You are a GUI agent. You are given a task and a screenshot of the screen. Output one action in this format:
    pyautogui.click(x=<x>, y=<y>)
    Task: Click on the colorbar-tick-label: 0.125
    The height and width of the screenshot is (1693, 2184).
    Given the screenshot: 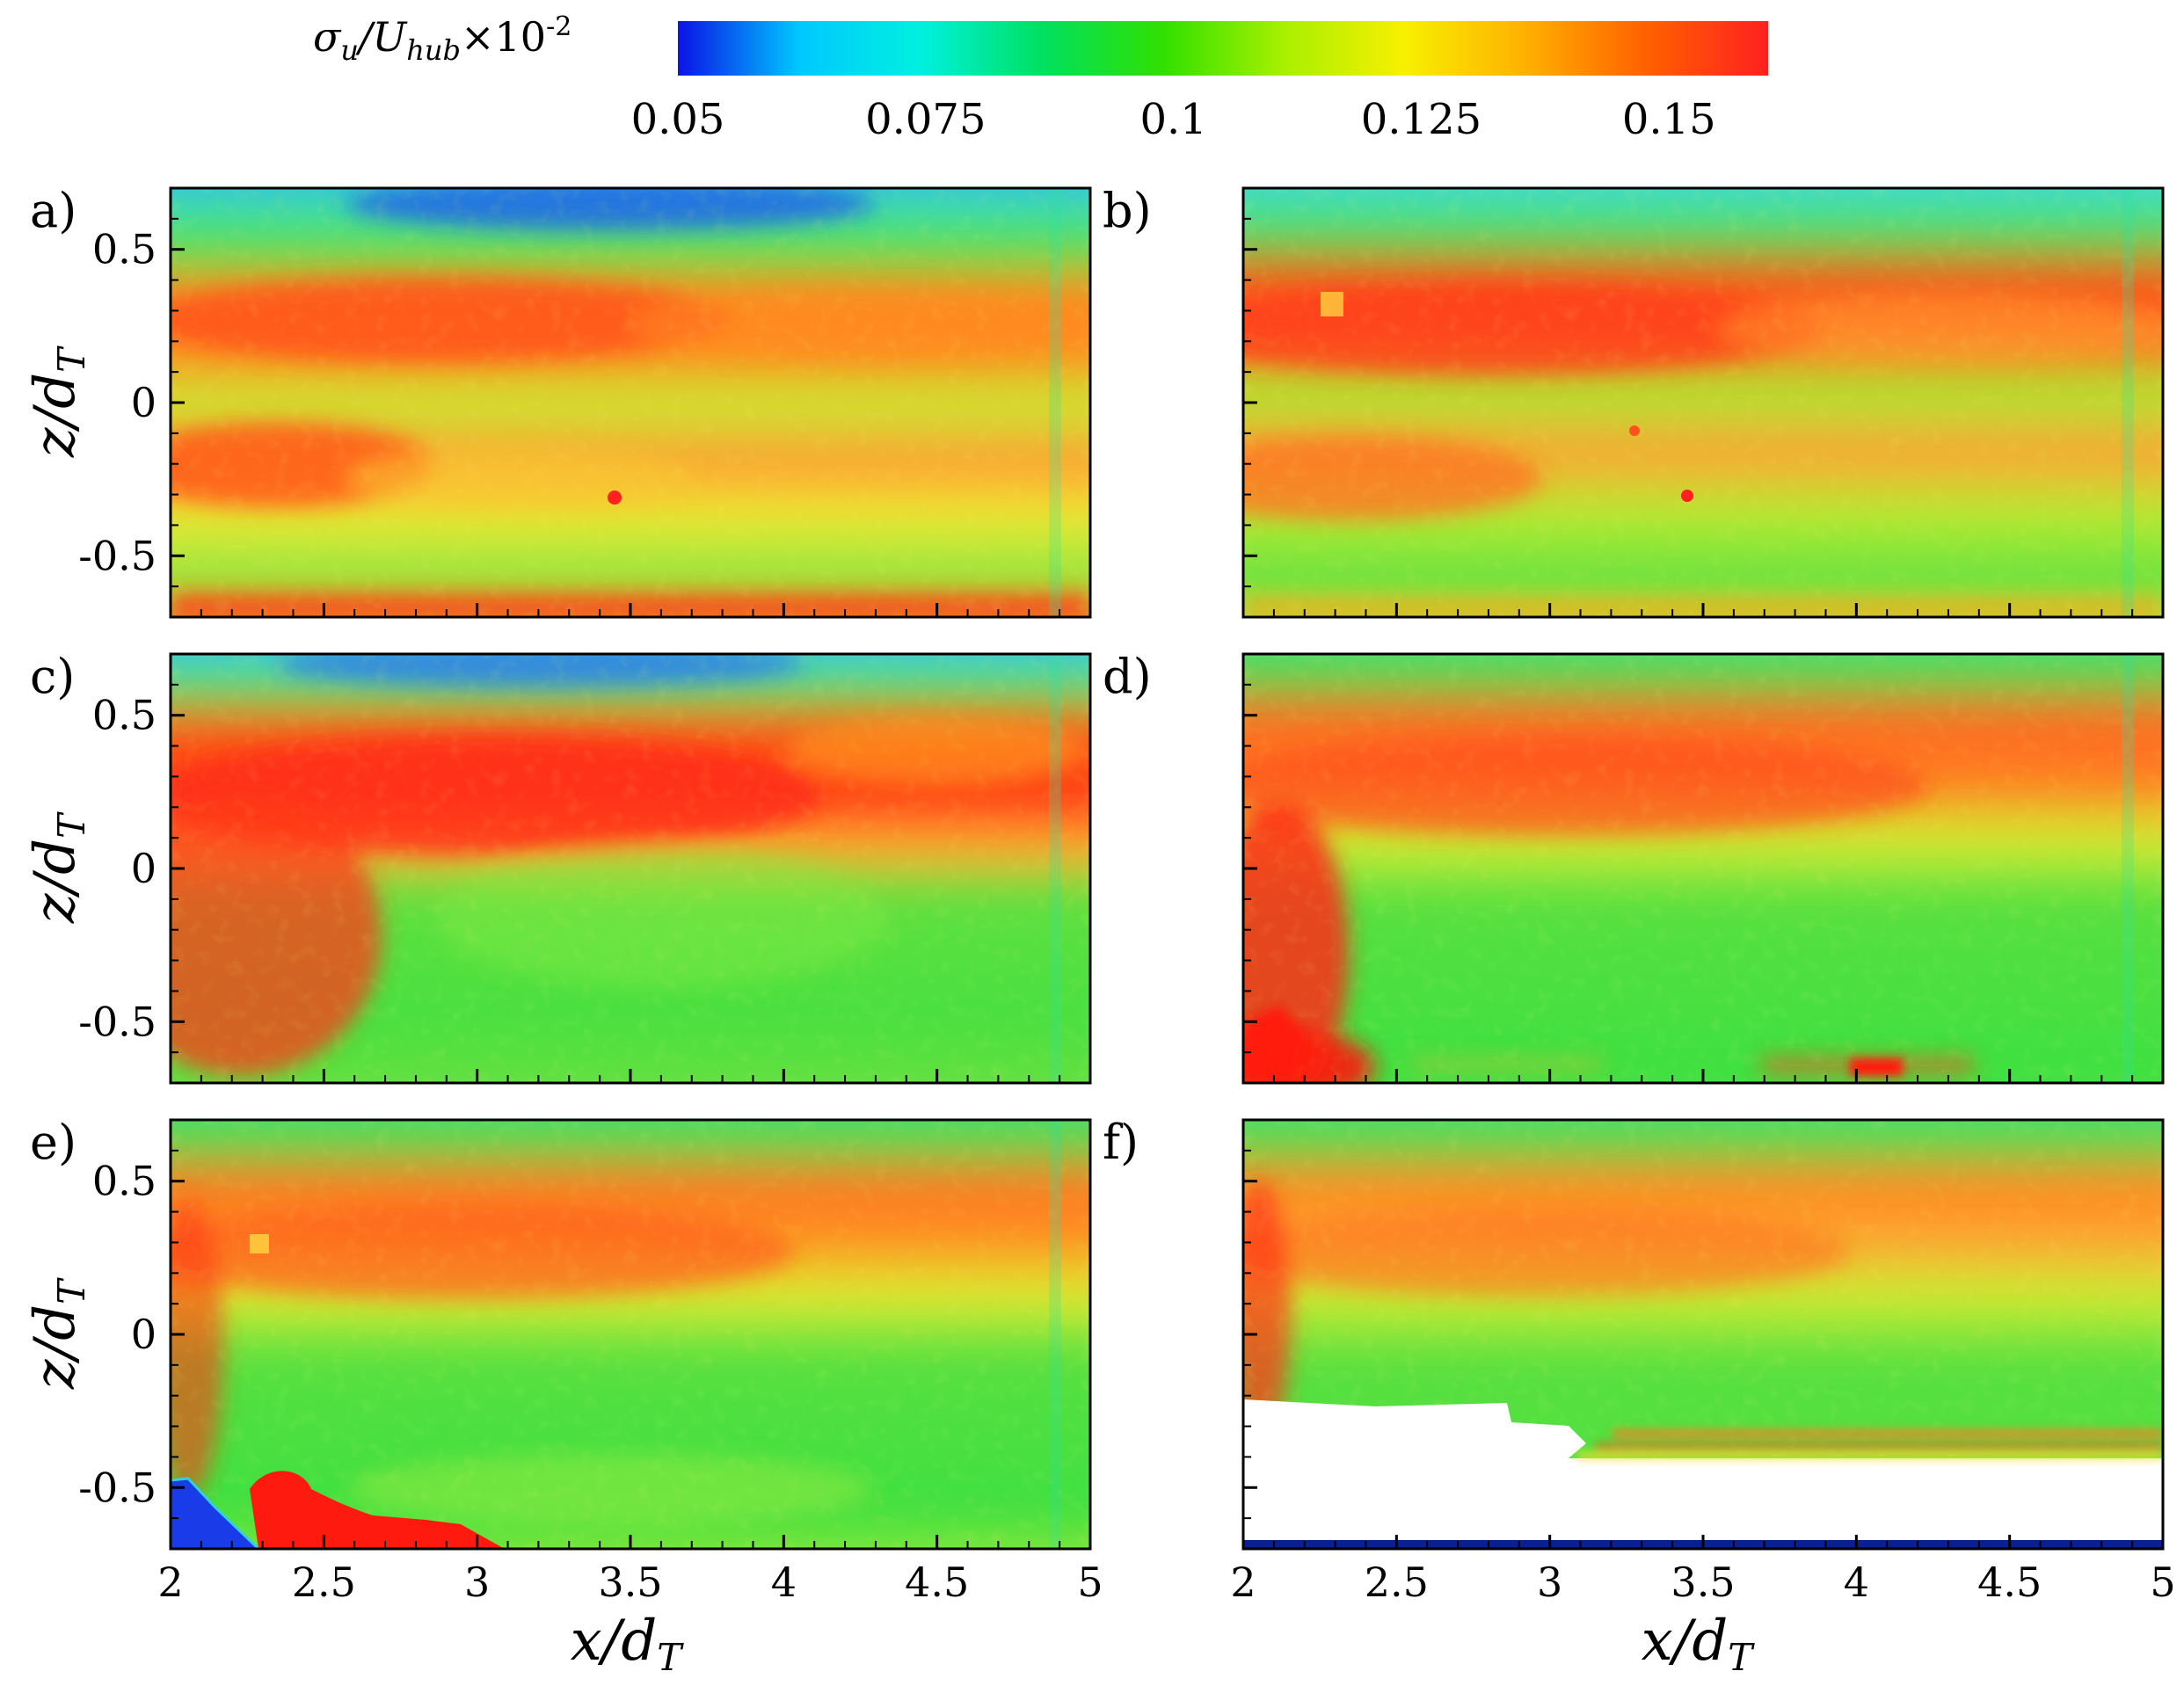 What is the action you would take?
    pyautogui.click(x=1421, y=119)
    